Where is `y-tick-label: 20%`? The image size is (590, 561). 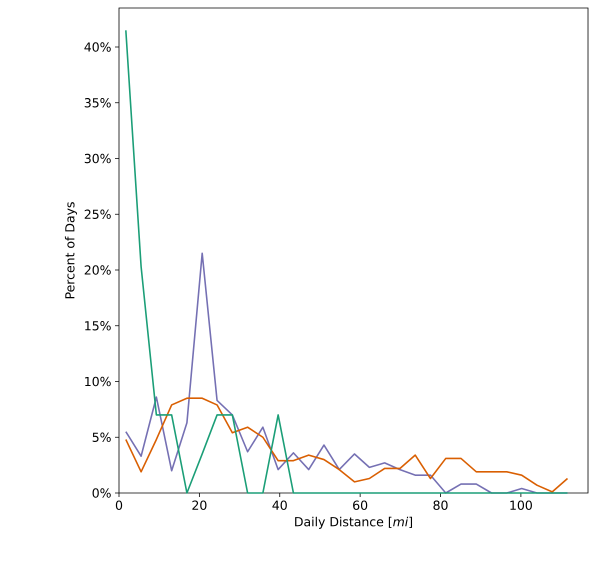
y-tick-label: 20% is located at coordinates (97, 270).